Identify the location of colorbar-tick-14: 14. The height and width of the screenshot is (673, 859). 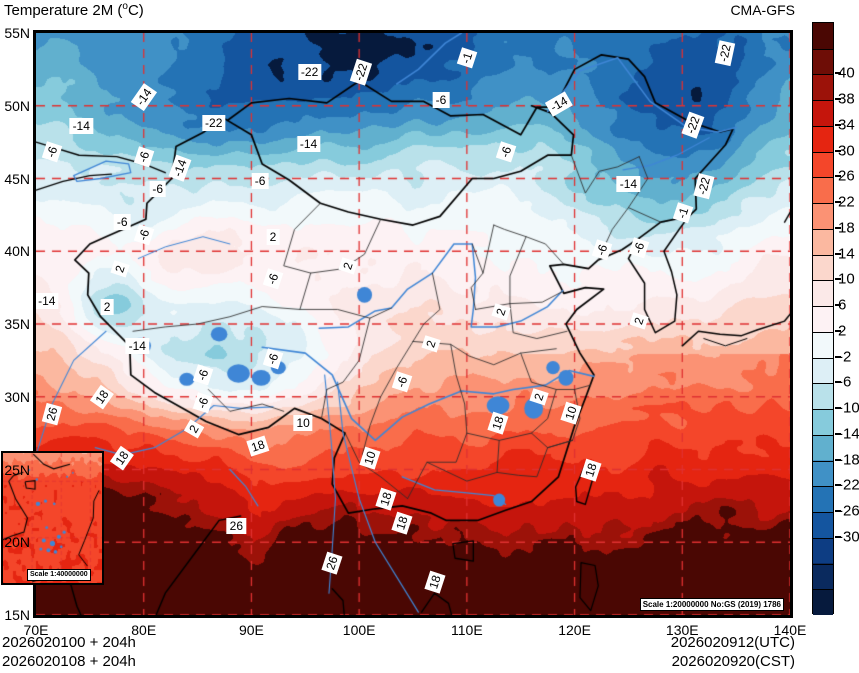
(846, 254).